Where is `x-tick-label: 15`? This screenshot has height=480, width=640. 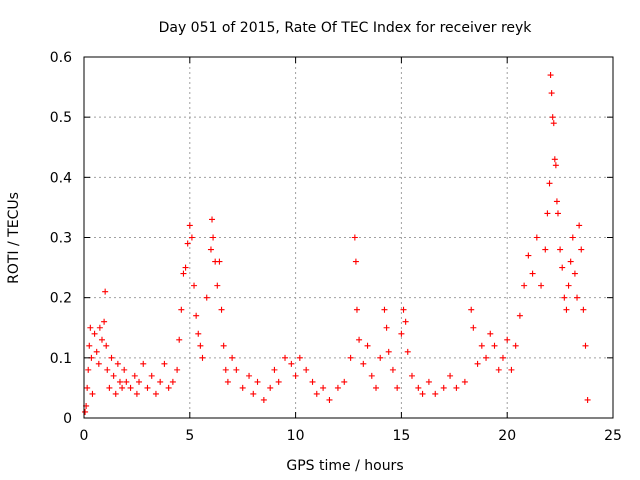 x-tick-label: 15 is located at coordinates (401, 436).